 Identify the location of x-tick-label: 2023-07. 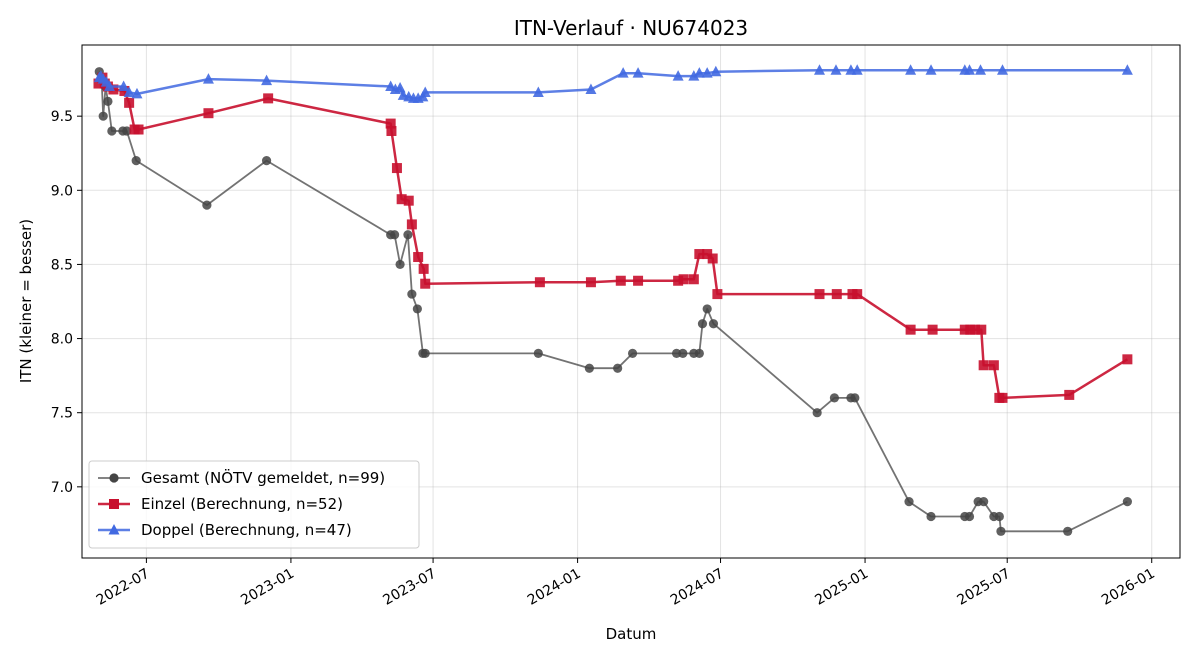
(409, 587).